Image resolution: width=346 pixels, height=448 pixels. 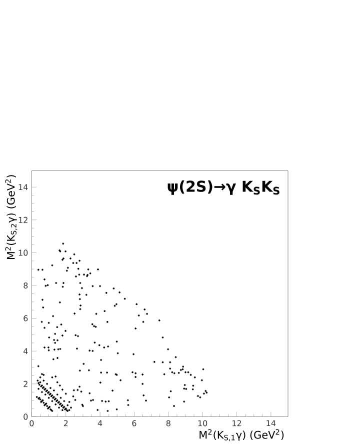 I want to click on chart-title: ψ(2S)→γ K$_{S}$K$_{S}$, so click(x=224, y=187).